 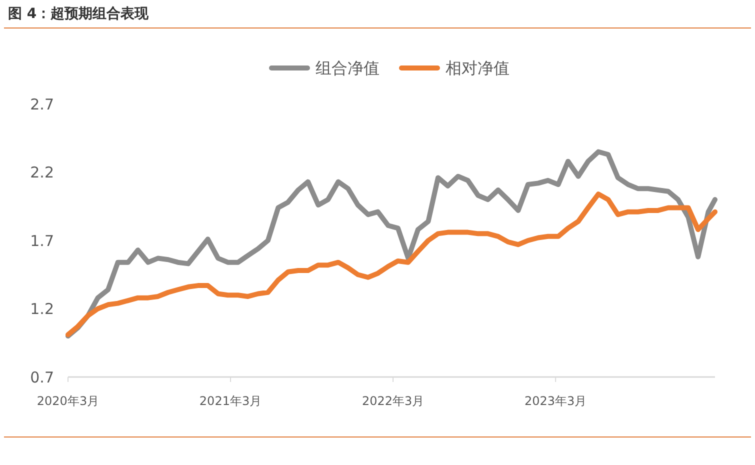 What do you see at coordinates (555, 401) in the screenshot?
I see `x-tick-label: 2023年3月` at bounding box center [555, 401].